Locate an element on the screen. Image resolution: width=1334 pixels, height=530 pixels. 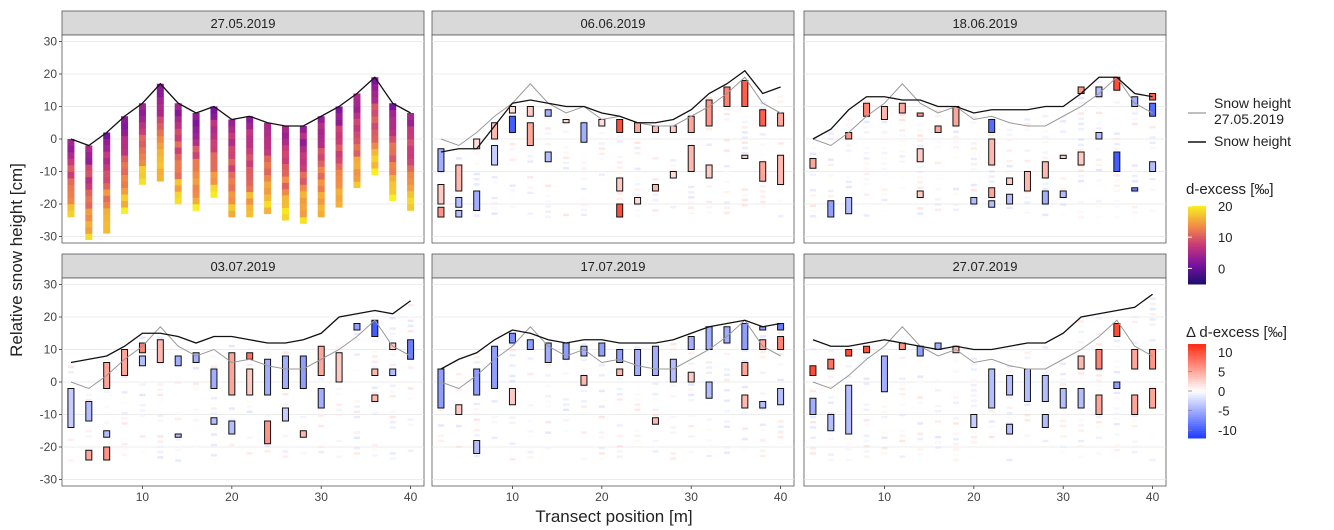
y-tick-label: 30 is located at coordinates (51, 42).